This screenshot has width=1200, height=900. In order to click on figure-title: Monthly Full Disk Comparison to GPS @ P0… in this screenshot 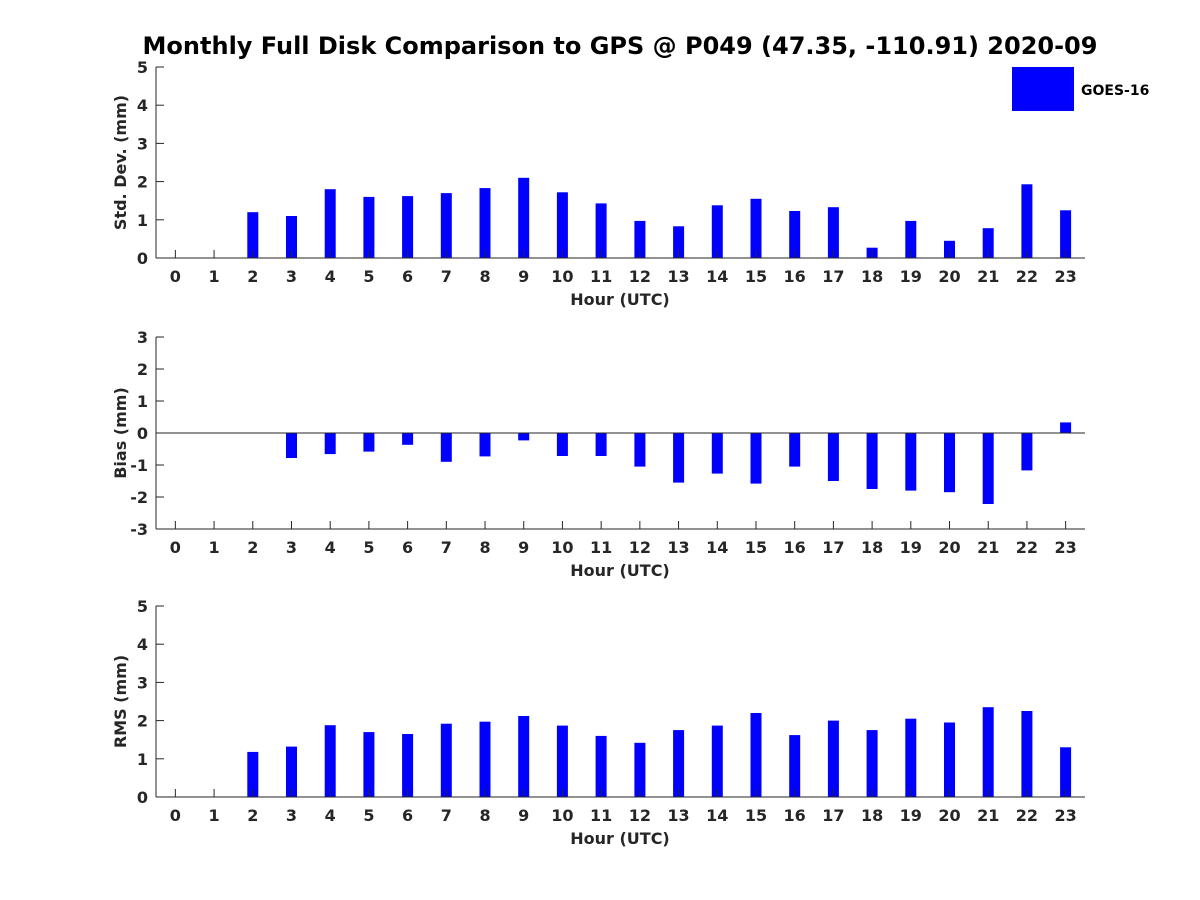, I will do `click(620, 46)`.